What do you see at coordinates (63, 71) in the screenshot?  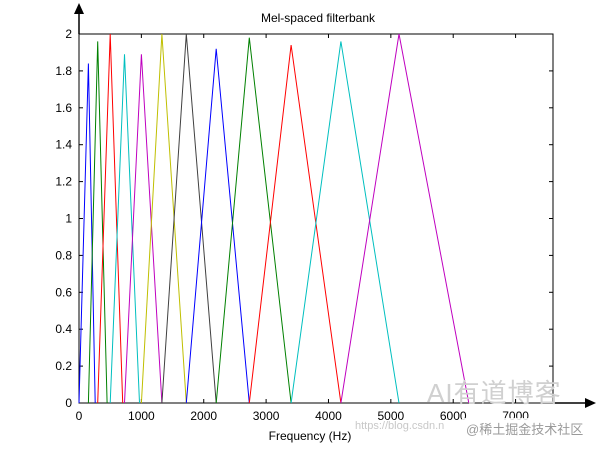 I see `y-tick-label: 1.8` at bounding box center [63, 71].